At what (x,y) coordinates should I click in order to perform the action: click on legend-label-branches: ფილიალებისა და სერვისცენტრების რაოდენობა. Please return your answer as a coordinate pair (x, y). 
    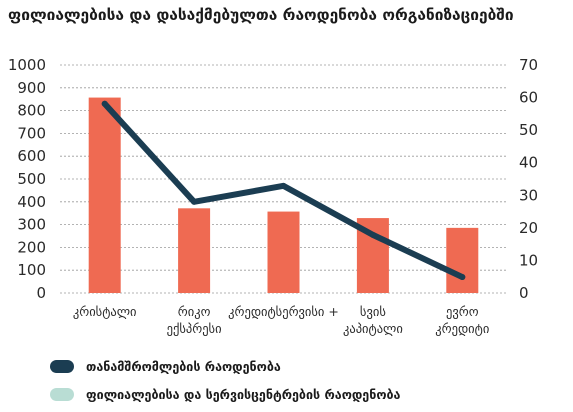
    Looking at the image, I should click on (243, 394).